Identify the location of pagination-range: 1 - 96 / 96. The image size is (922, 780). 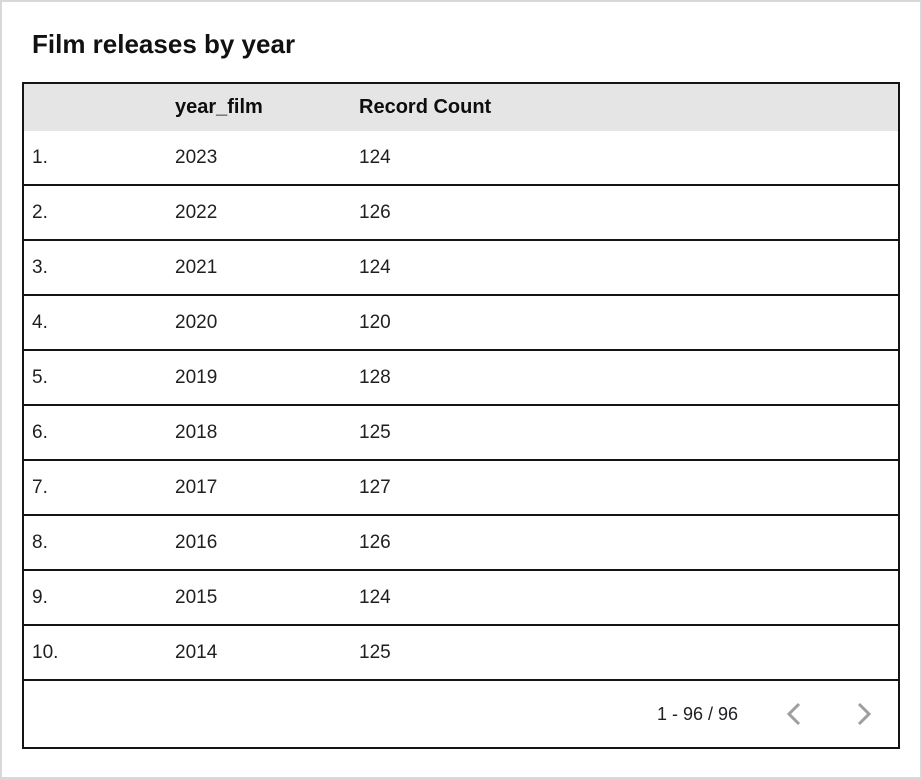
(697, 713).